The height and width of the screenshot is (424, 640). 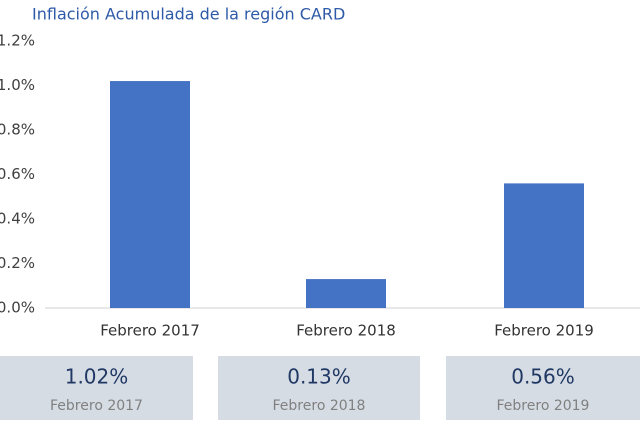 What do you see at coordinates (17, 130) in the screenshot?
I see `y-tick-label: 0.8%` at bounding box center [17, 130].